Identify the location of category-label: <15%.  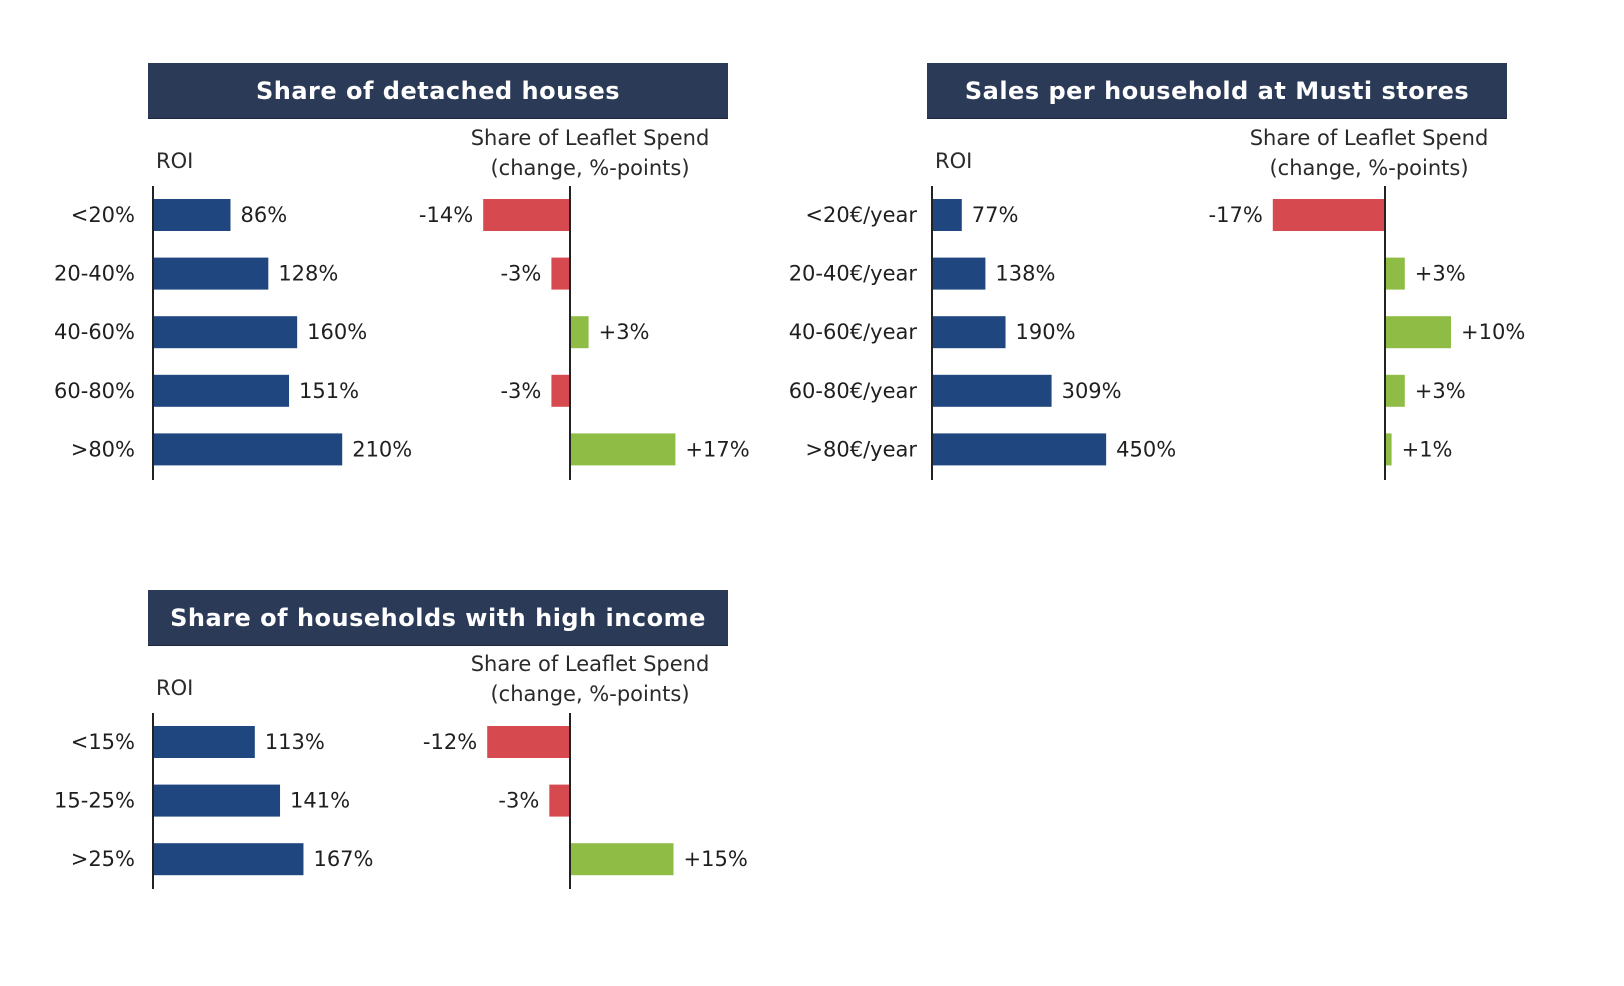
(103, 742).